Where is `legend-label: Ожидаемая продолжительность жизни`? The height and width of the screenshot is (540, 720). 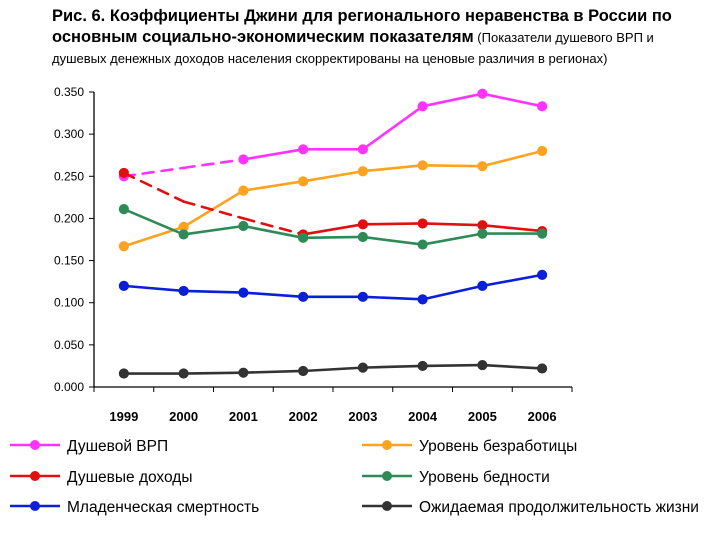
legend-label: Ожидаемая продолжительность жизни is located at coordinates (559, 507).